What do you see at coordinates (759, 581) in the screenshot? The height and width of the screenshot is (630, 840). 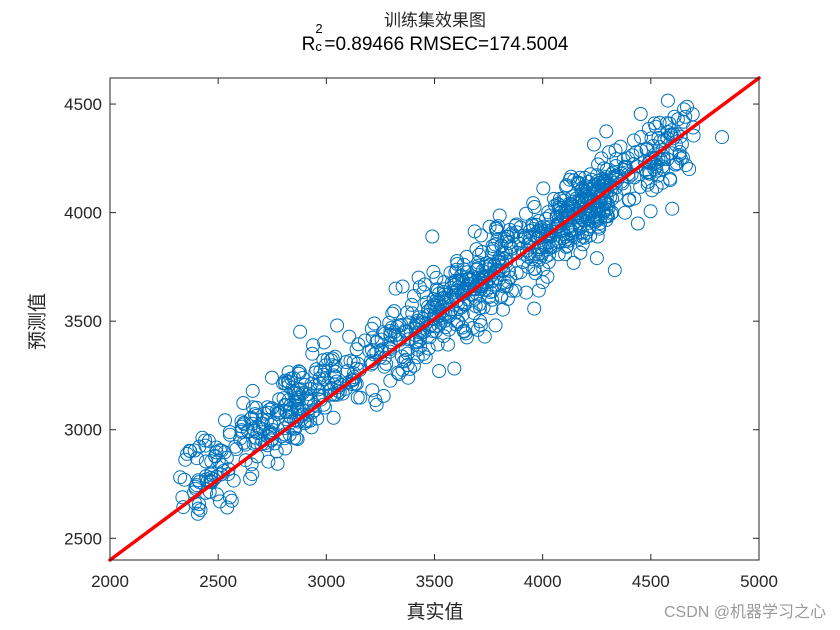 I see `x-tick-label: 5000` at bounding box center [759, 581].